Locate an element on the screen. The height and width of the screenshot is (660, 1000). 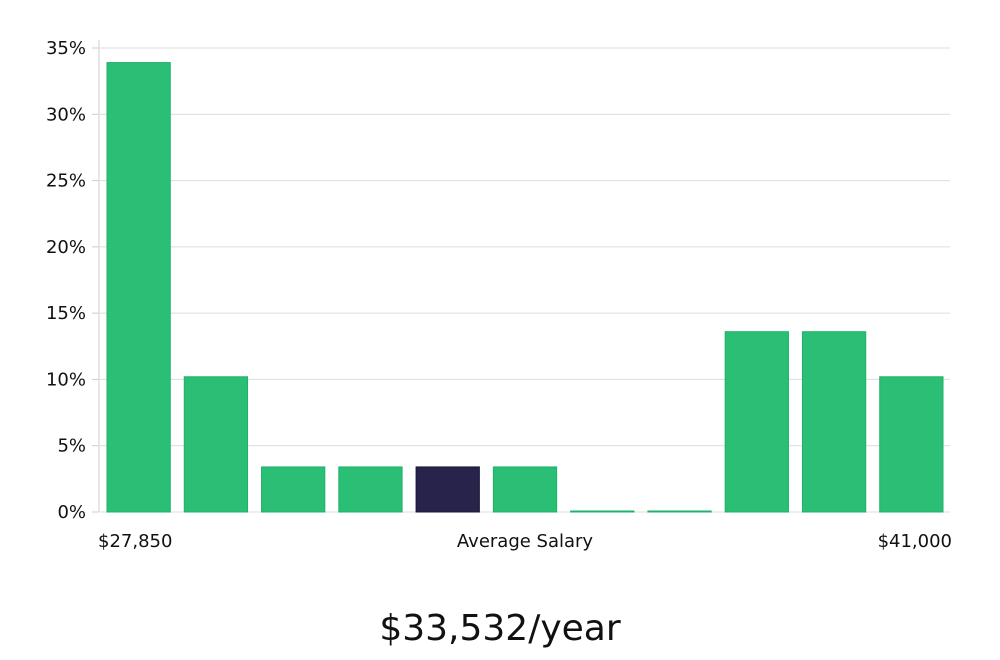
x-center-label: Average Salary is located at coordinates (525, 541).